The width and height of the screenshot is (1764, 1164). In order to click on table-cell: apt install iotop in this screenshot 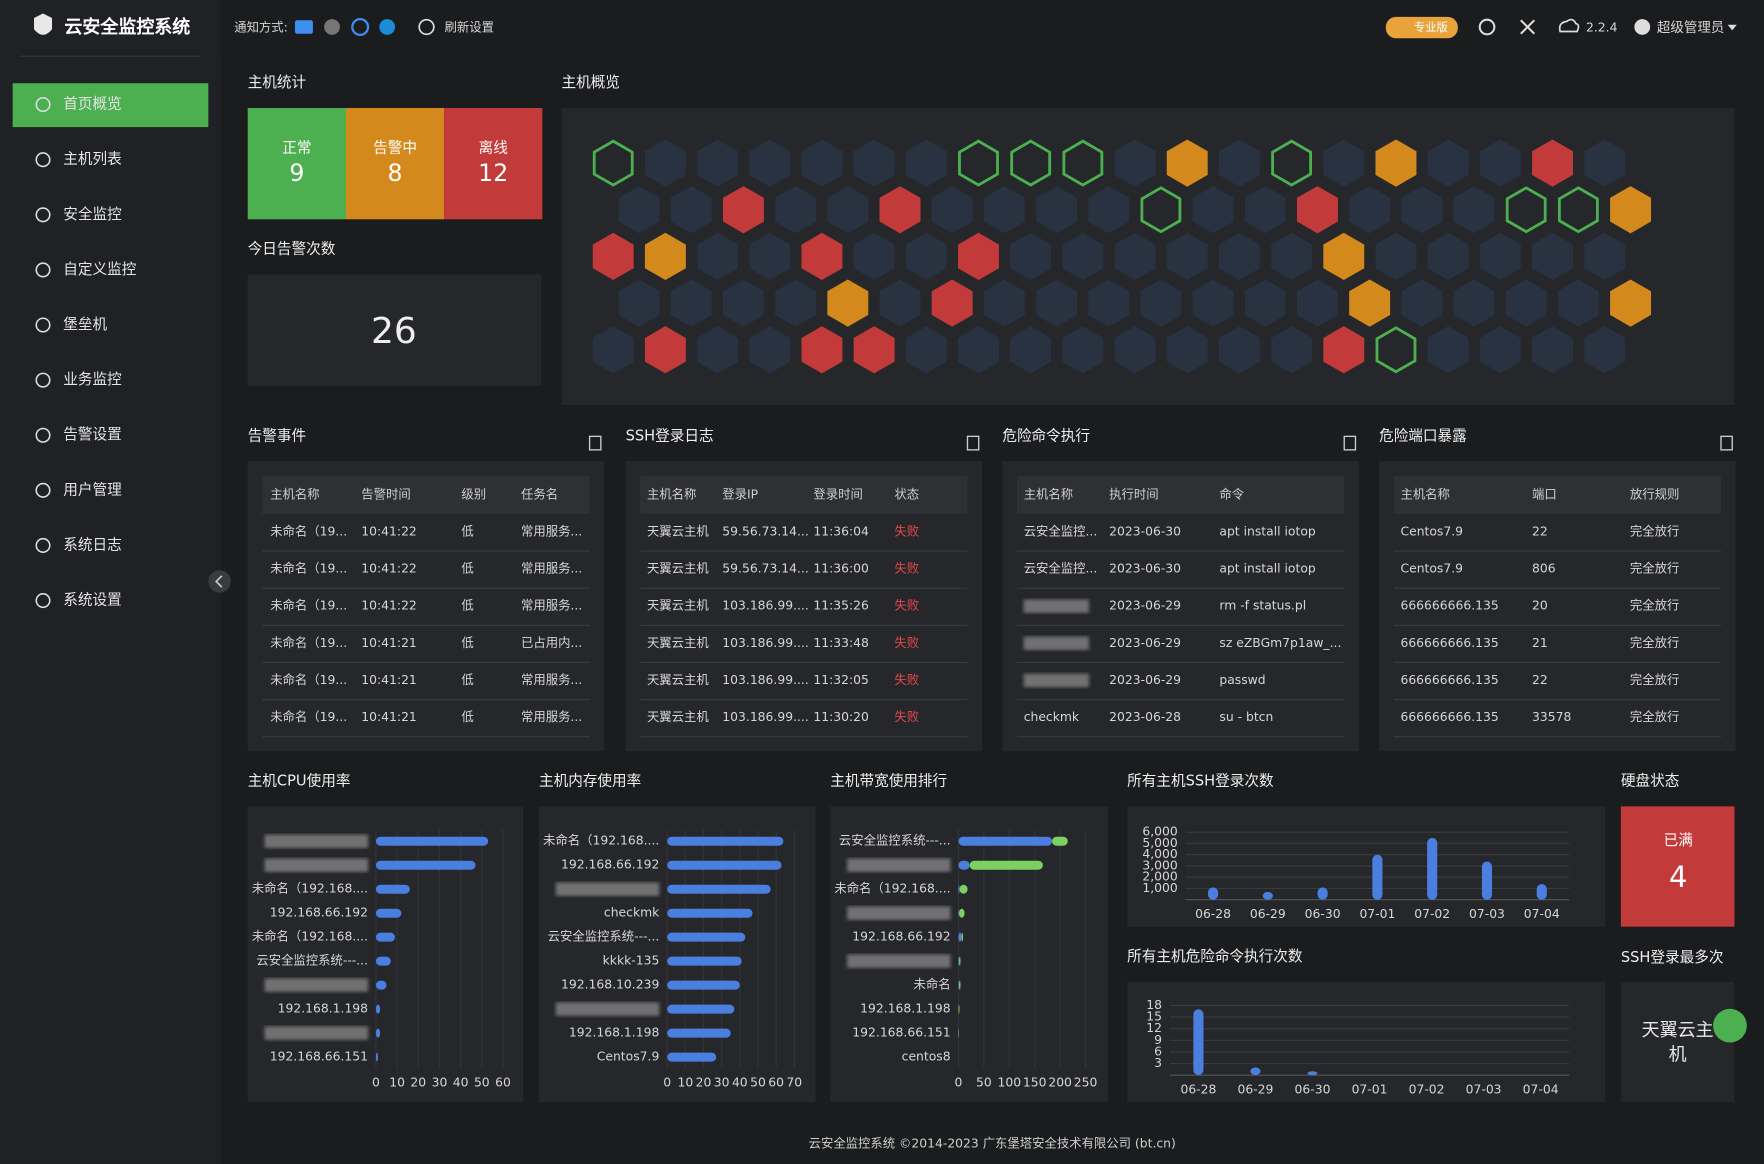, I will do `click(1267, 531)`.